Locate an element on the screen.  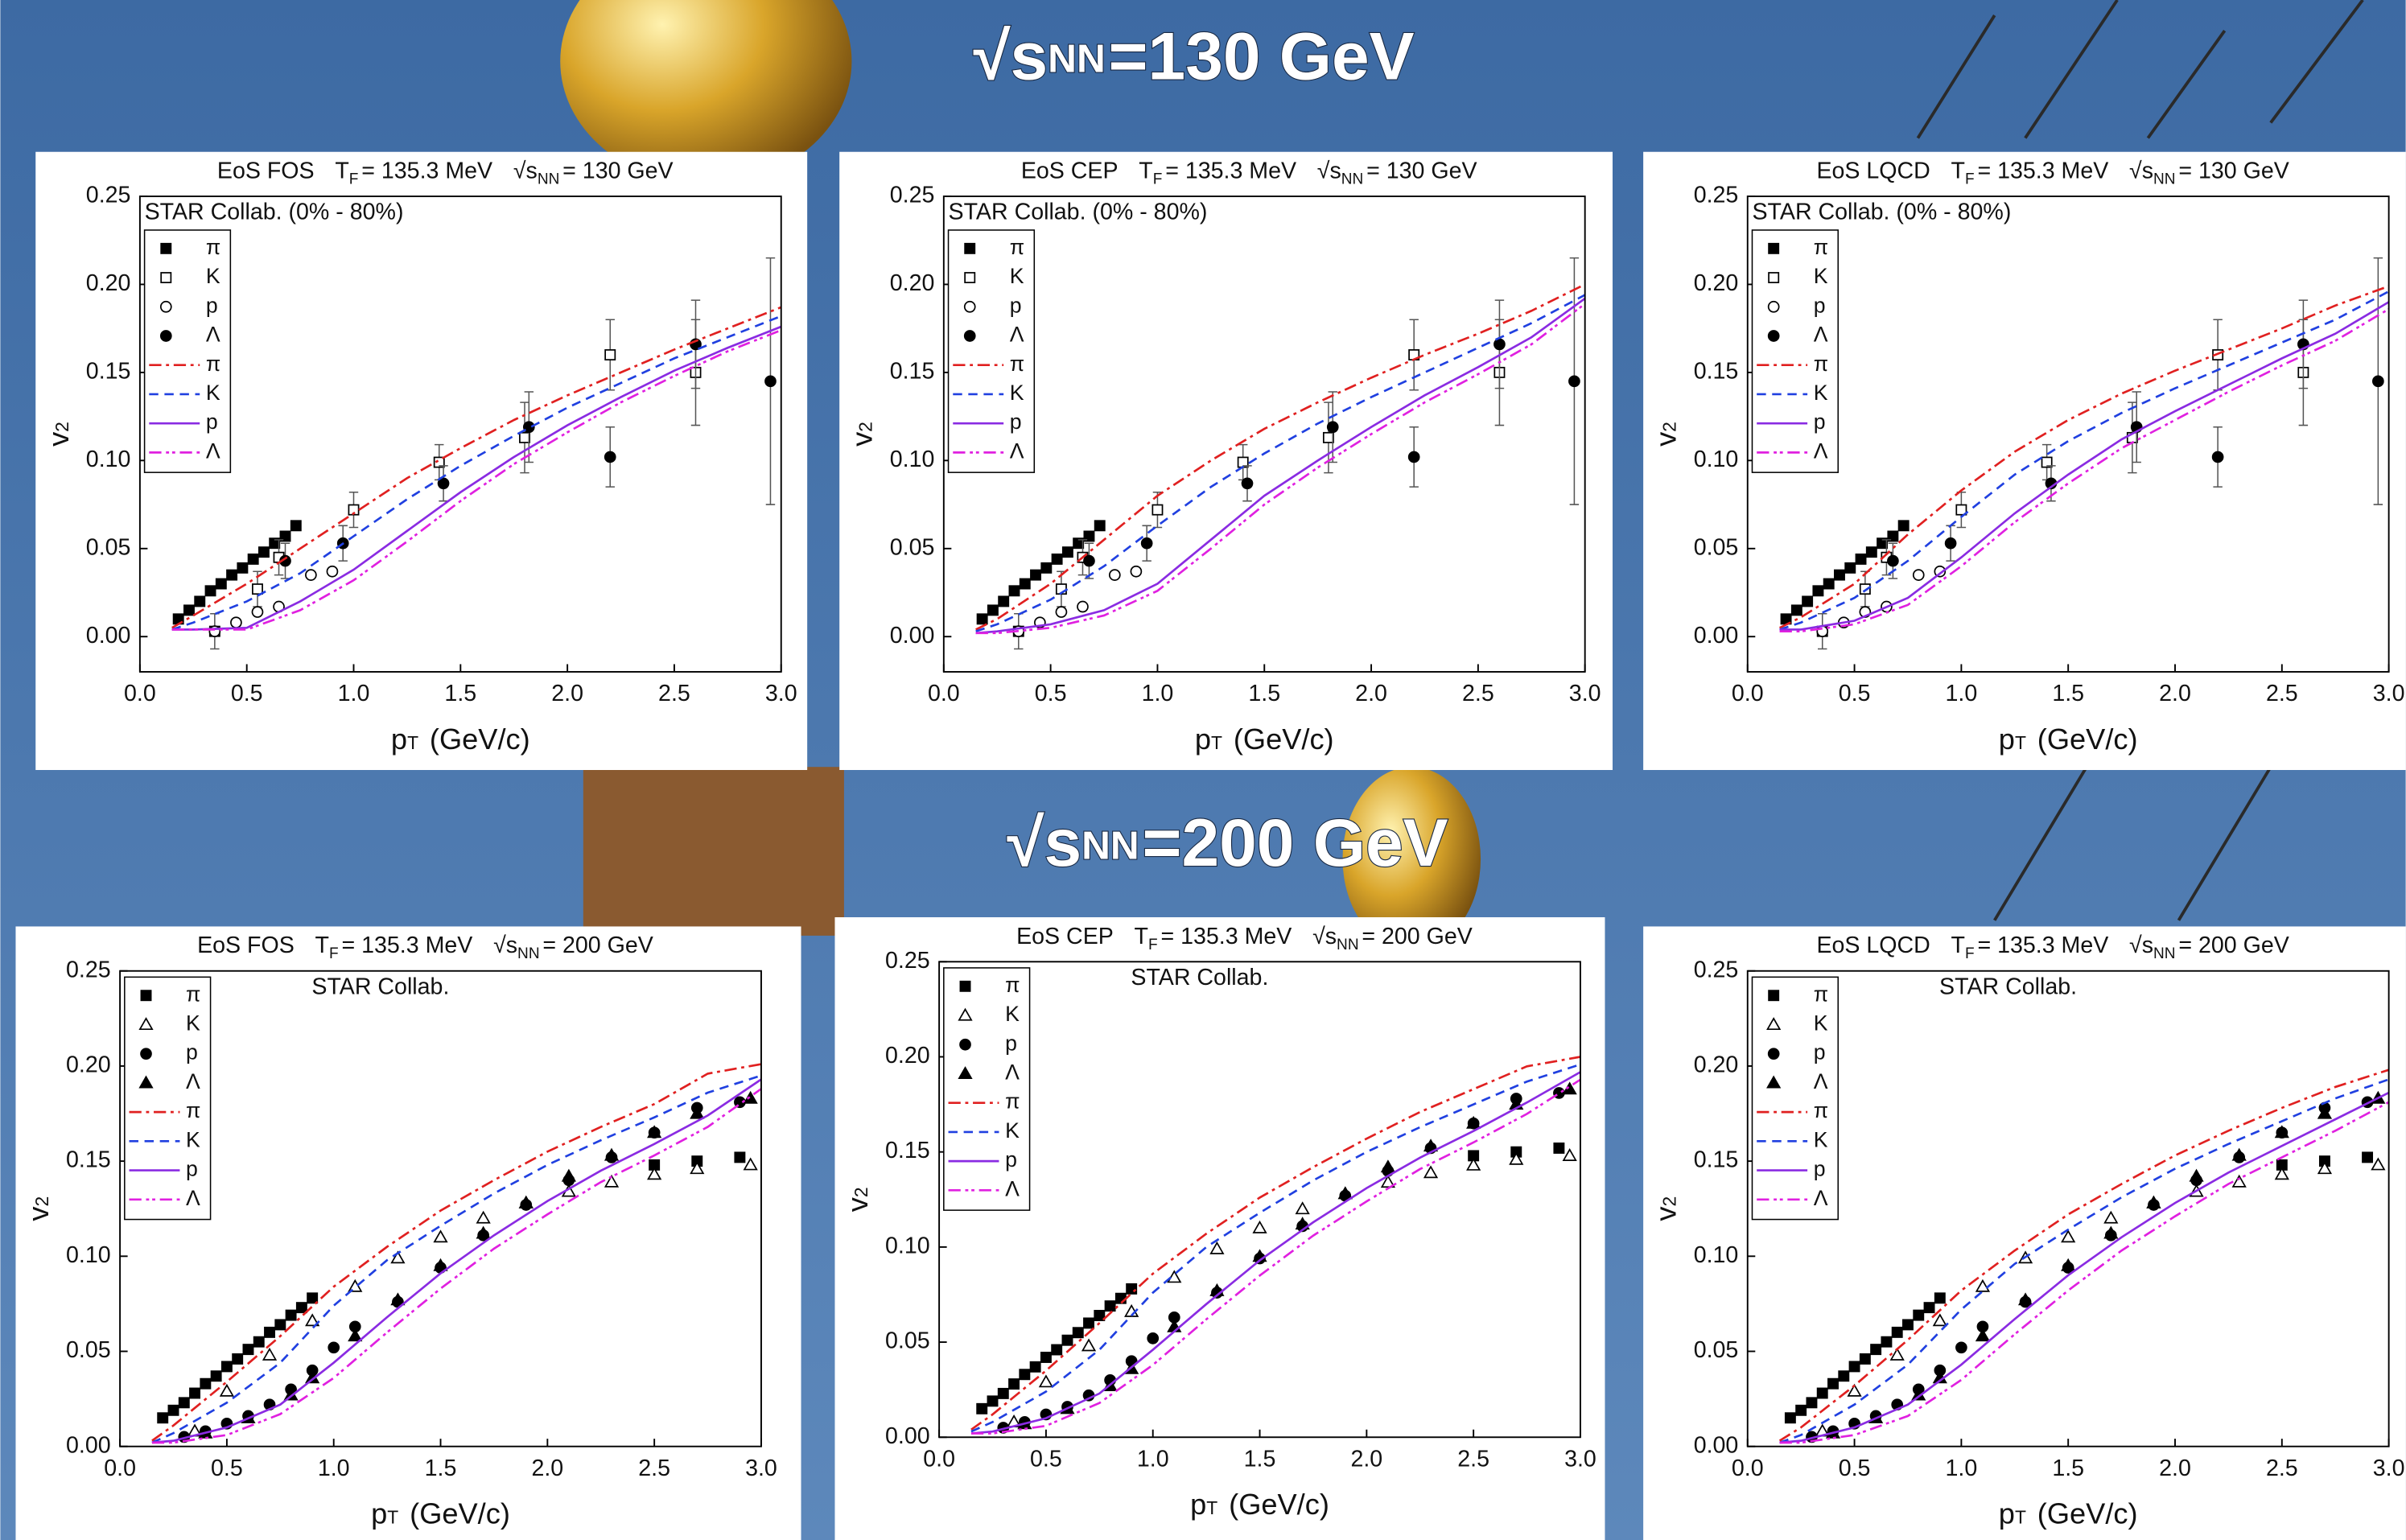
y-axis-label: v2 is located at coordinates (857, 1199).